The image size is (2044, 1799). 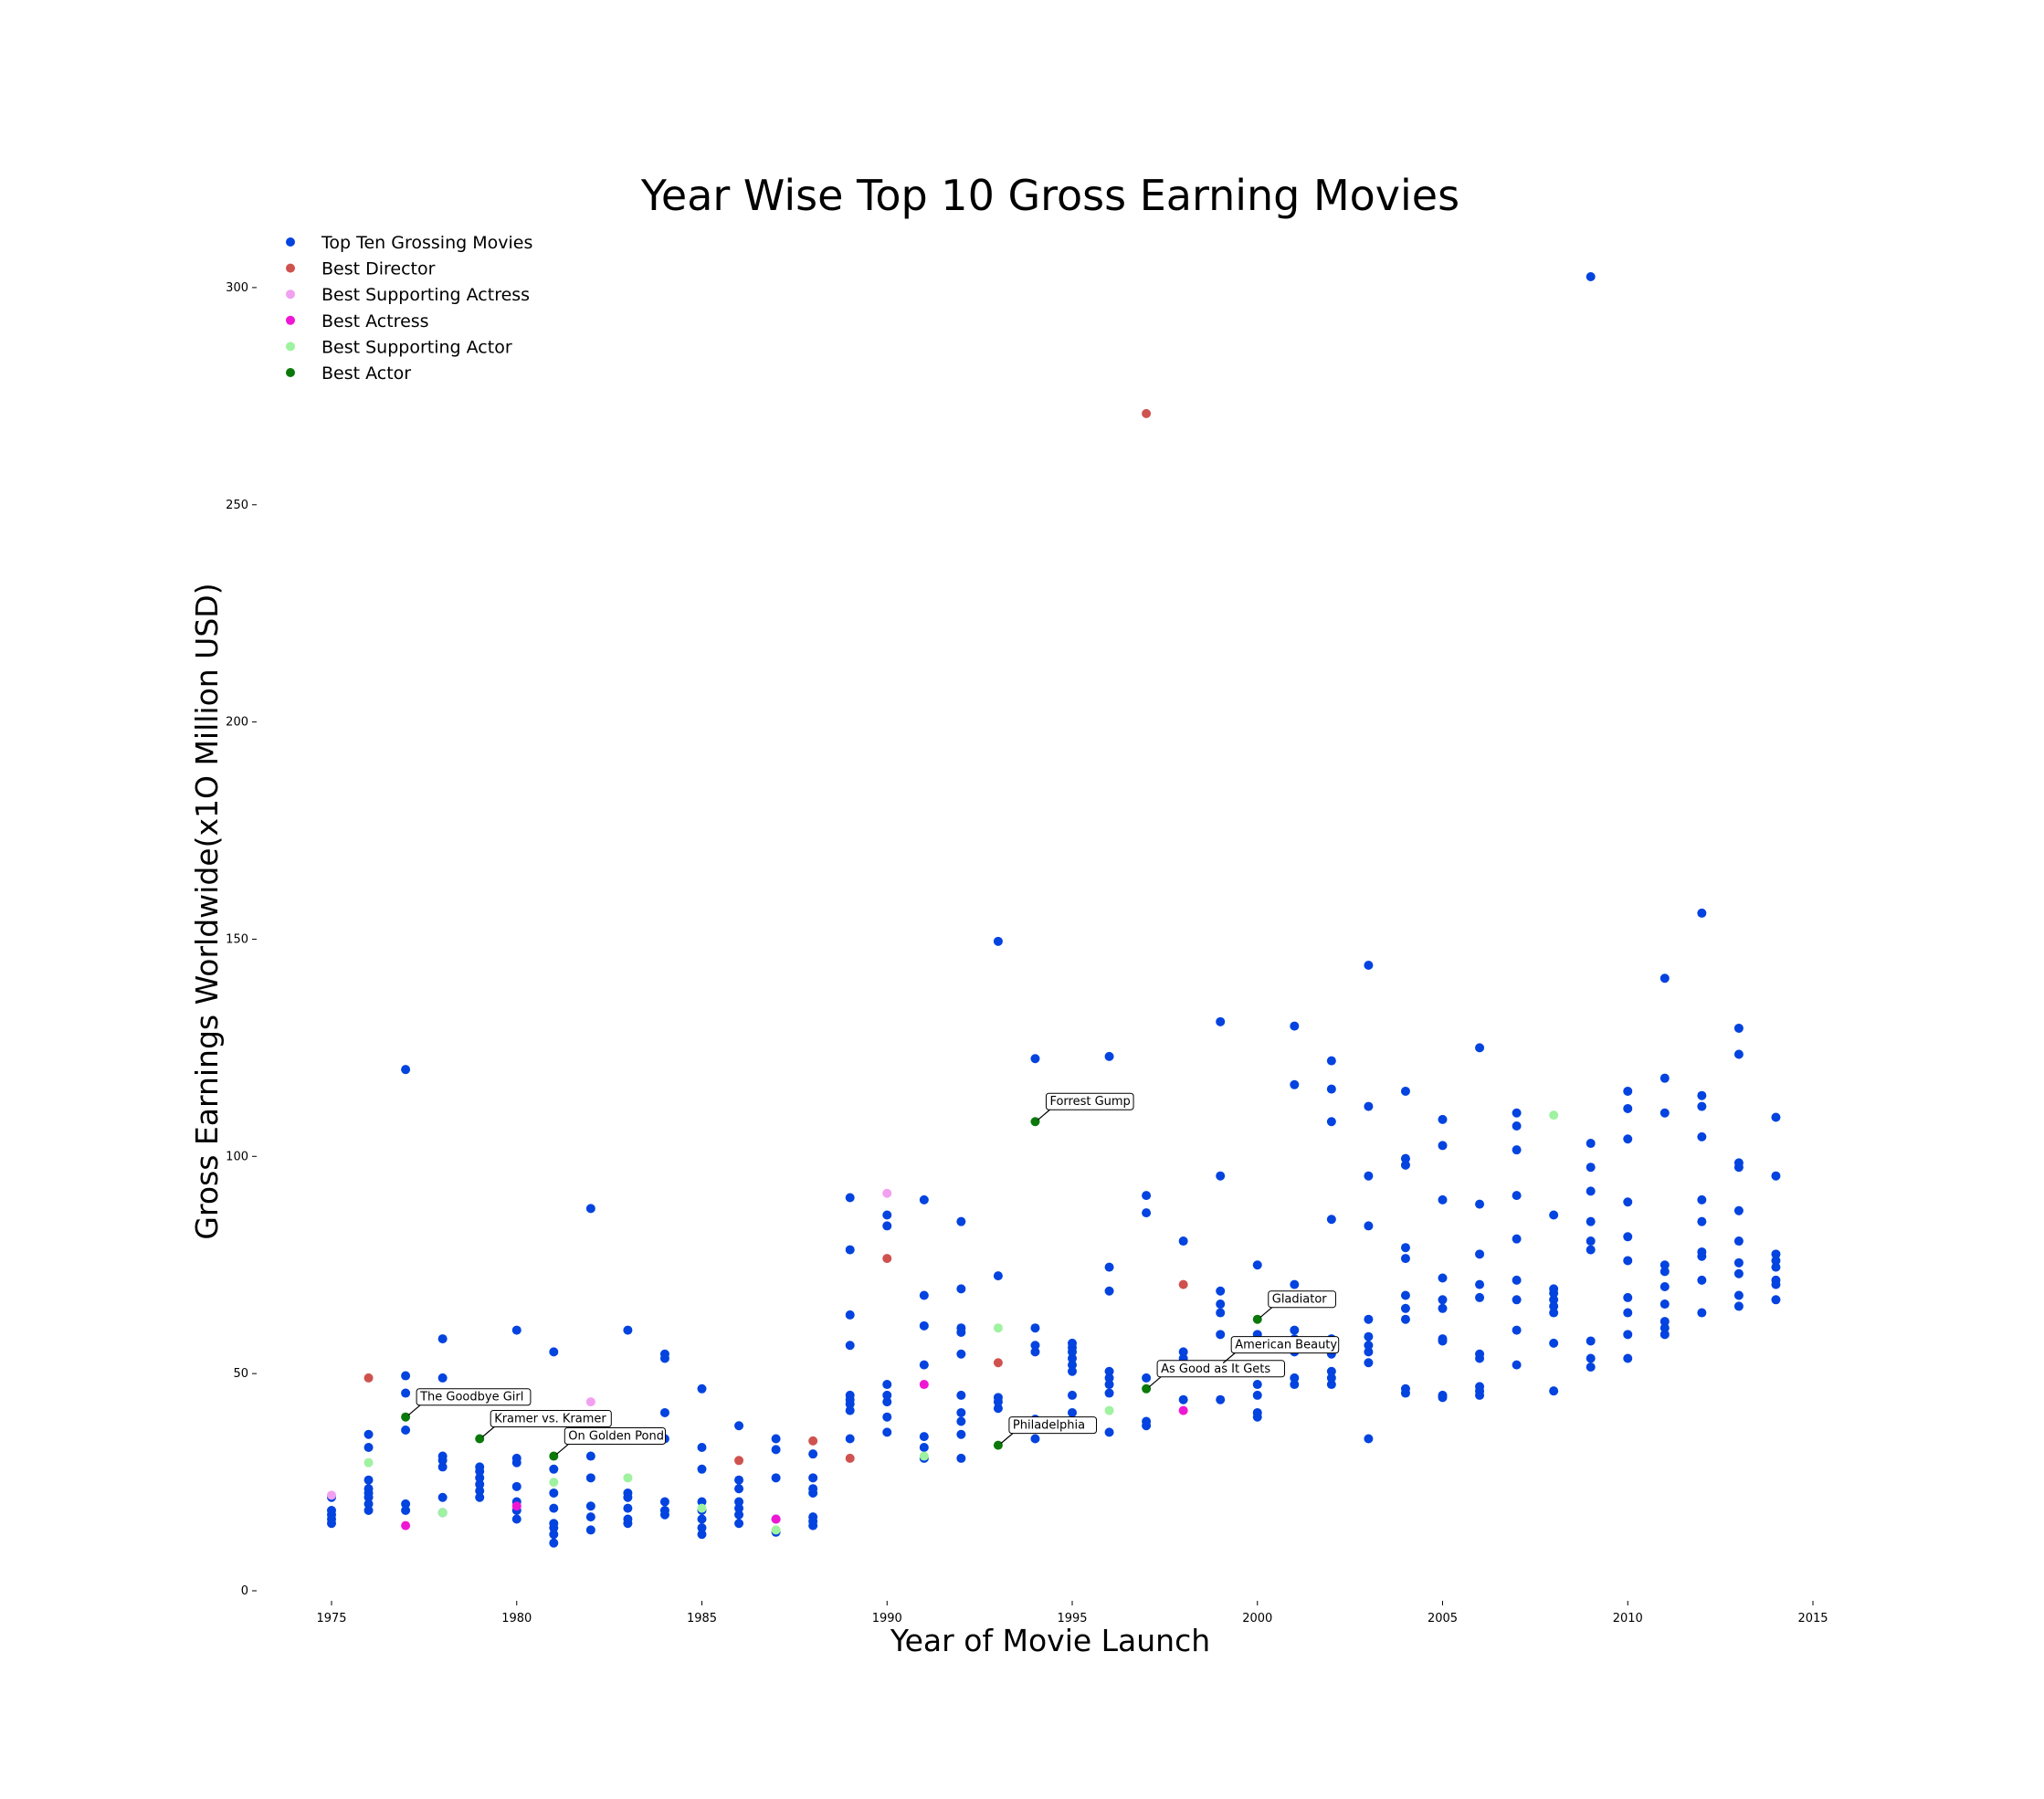 What do you see at coordinates (378, 269) in the screenshot?
I see `legend-label: Best Director` at bounding box center [378, 269].